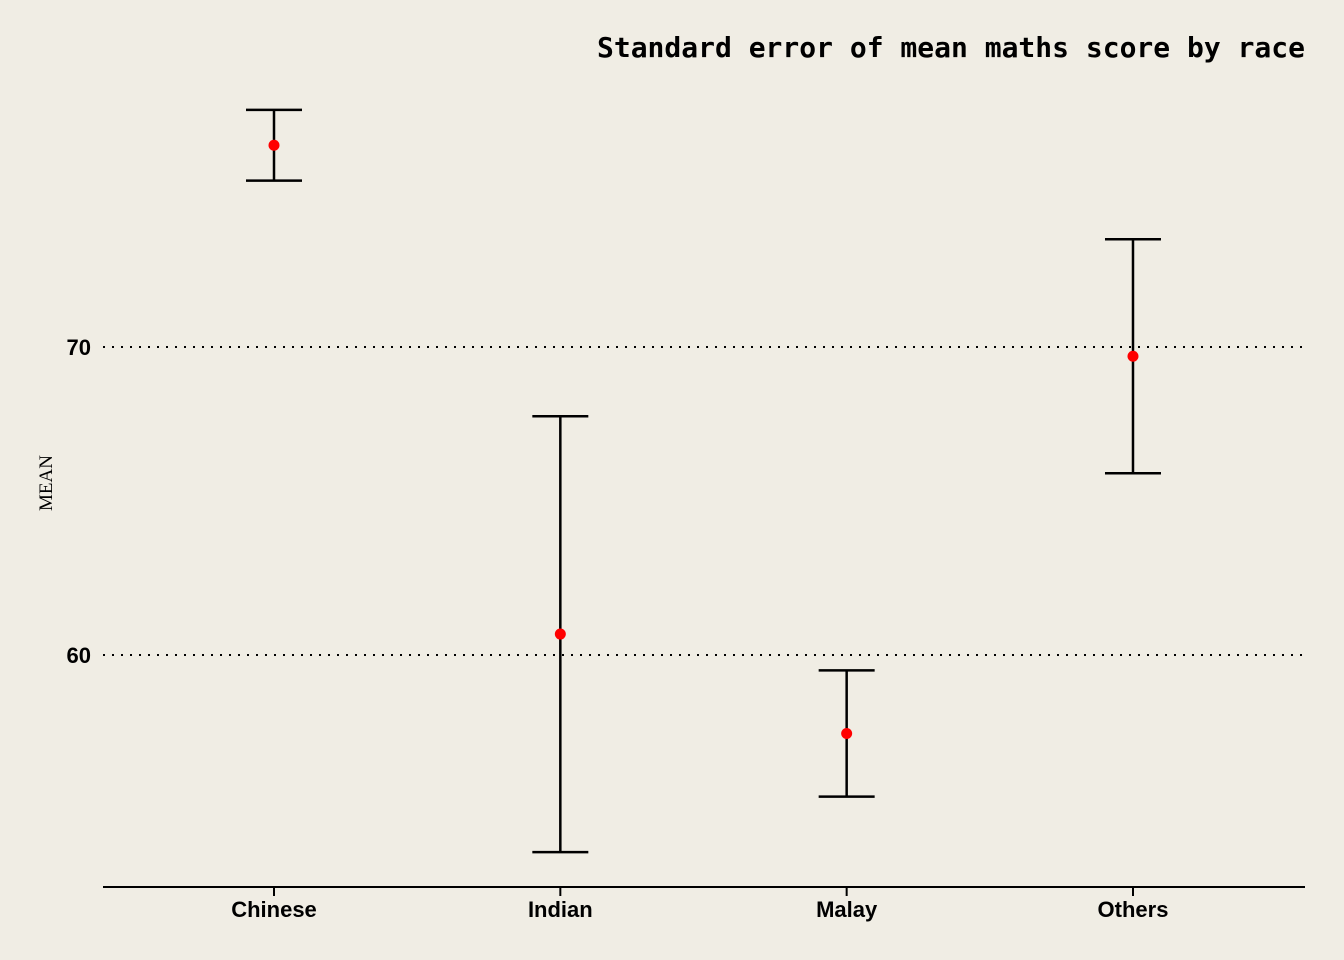 This screenshot has height=960, width=1344. Describe the element at coordinates (79, 347) in the screenshot. I see `y-tick-label: 70` at that location.